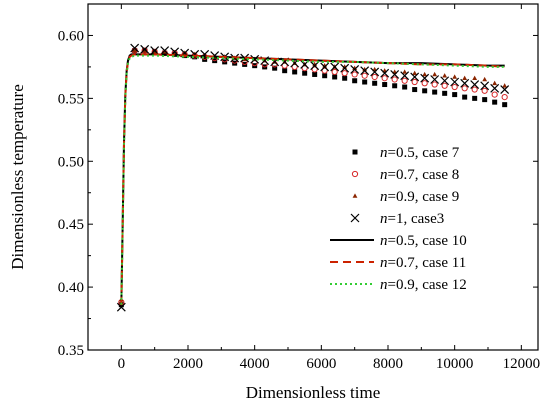  What do you see at coordinates (71, 225) in the screenshot?
I see `y-tick-label: 0.45` at bounding box center [71, 225].